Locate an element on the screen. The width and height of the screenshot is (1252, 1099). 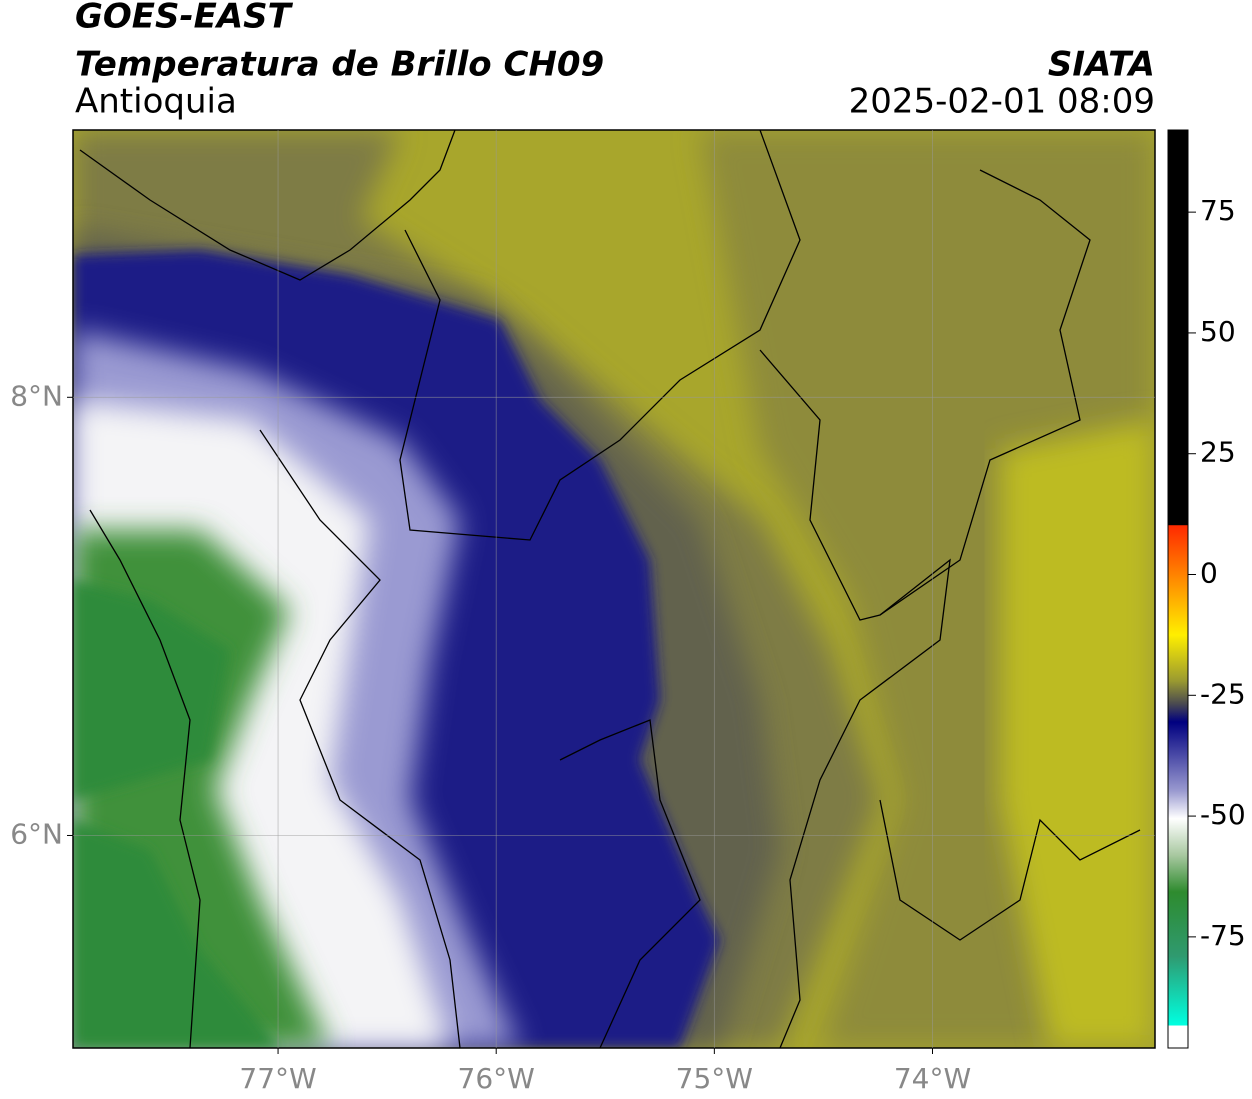
colorbar-tick-label: -25 is located at coordinates (1223, 693).